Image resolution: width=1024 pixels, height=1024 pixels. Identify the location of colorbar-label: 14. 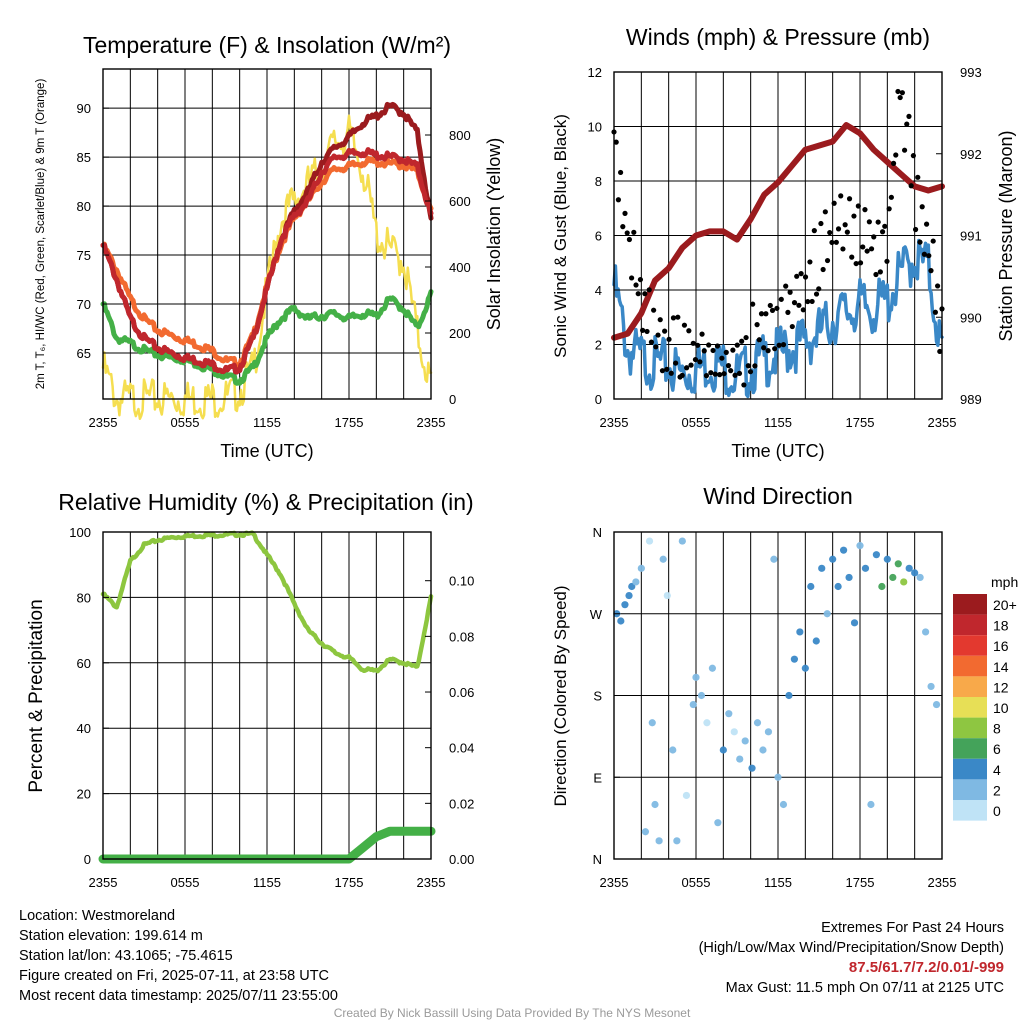
(1001, 667).